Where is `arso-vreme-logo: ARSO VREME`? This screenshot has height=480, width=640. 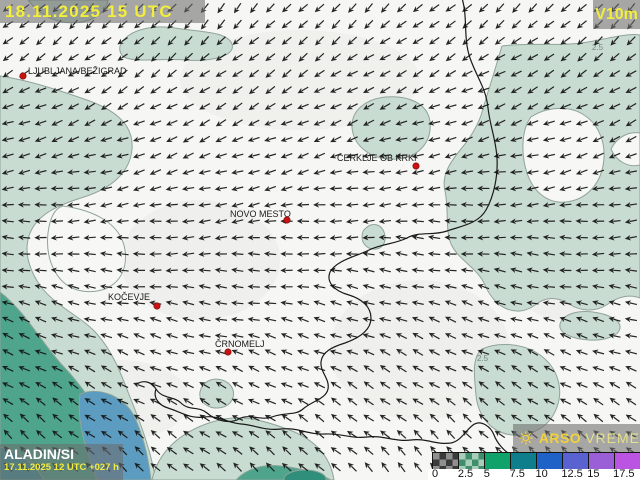
arso-vreme-logo: ARSO VREME is located at coordinates (576, 438).